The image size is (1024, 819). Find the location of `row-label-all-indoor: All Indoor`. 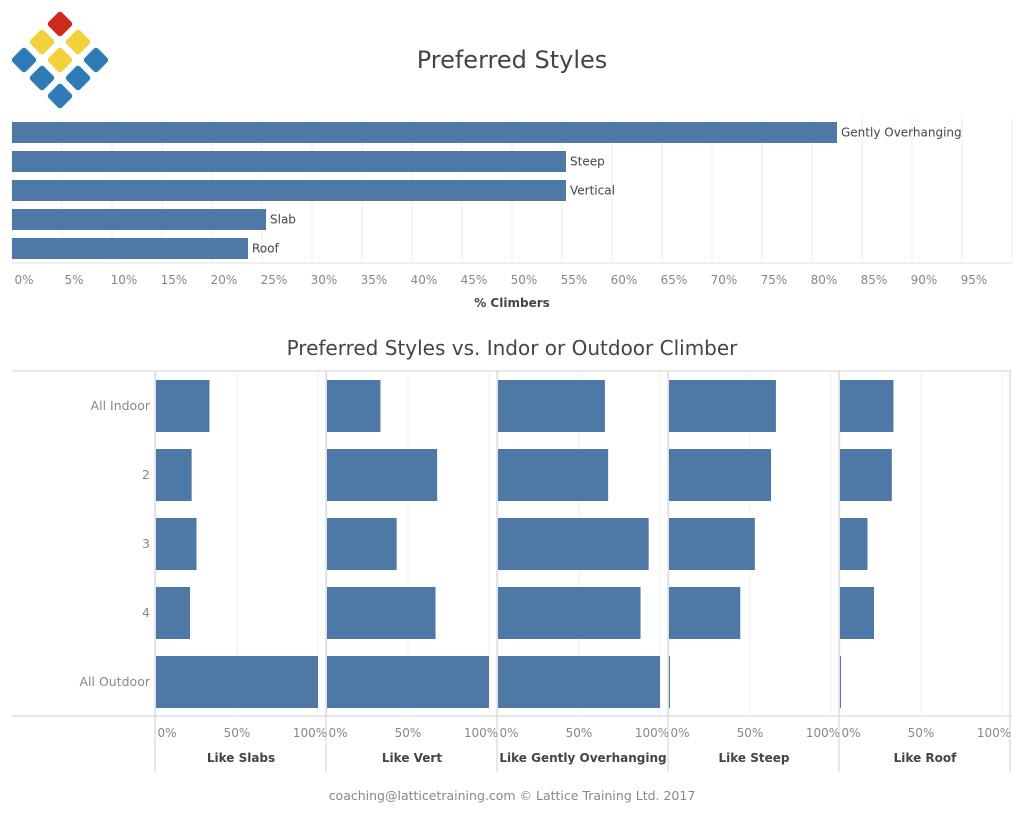

row-label-all-indoor: All Indoor is located at coordinates (121, 405).